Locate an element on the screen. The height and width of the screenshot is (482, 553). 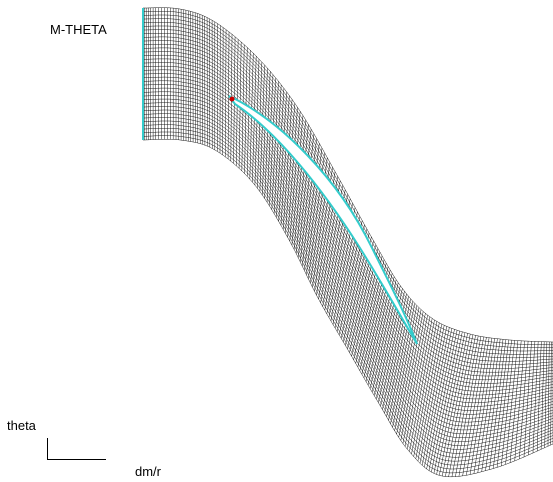
leading-edge-marker is located at coordinates (232, 99).